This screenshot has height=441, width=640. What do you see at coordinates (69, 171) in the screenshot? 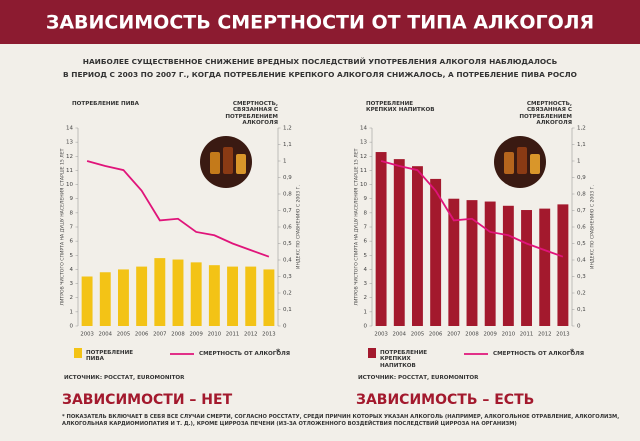
I see `y-tick-label: 11` at bounding box center [69, 171].